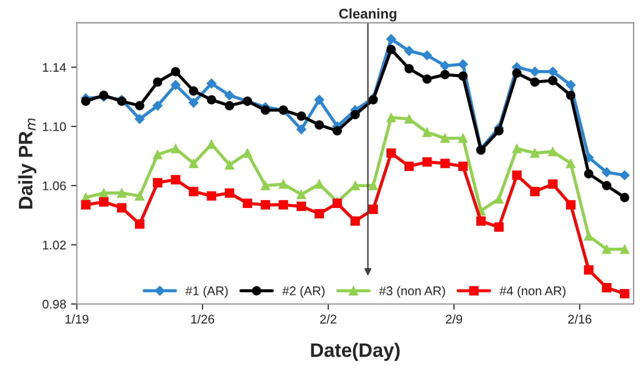 The width and height of the screenshot is (640, 380). Describe the element at coordinates (355, 351) in the screenshot. I see `x-axis-title: Date(Day)` at that location.